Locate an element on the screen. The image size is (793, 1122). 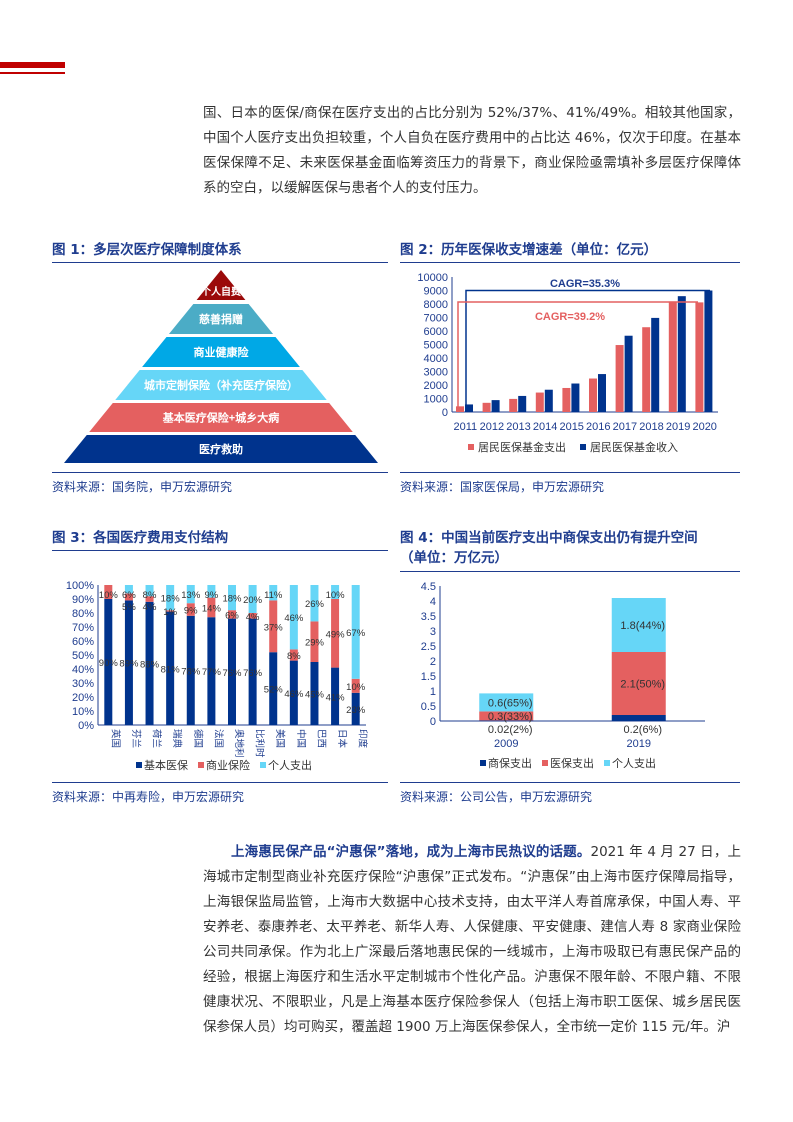
x-tick-label: 比利时 is located at coordinates (260, 743).